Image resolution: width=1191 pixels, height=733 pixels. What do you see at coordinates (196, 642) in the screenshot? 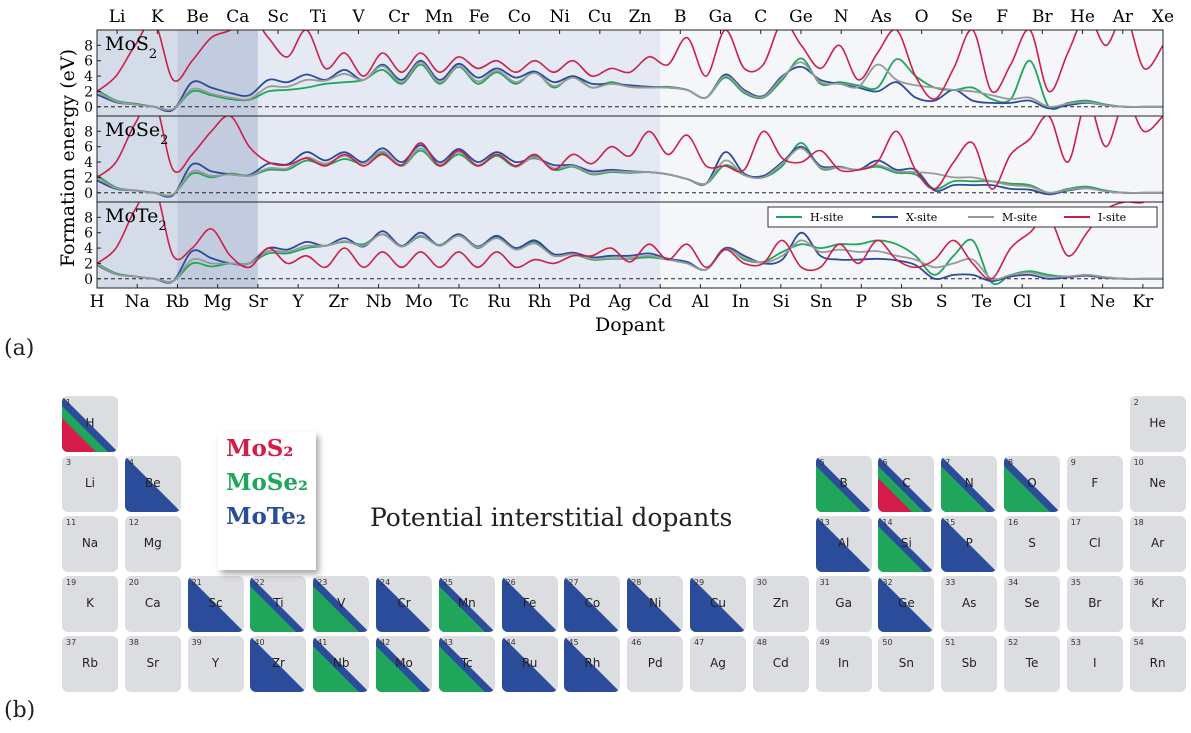
I see `atomic-number: 39` at bounding box center [196, 642].